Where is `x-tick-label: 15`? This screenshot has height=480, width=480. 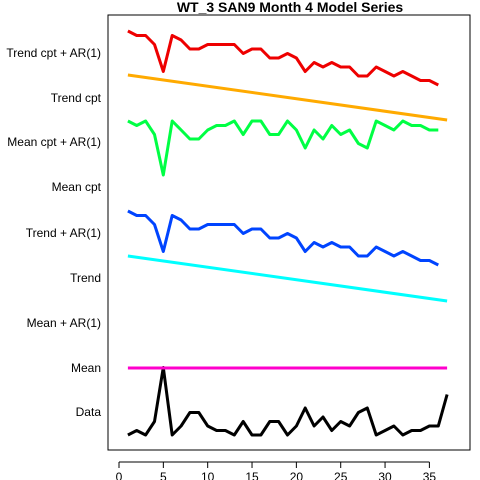
x-tick-label: 15 is located at coordinates (252, 475).